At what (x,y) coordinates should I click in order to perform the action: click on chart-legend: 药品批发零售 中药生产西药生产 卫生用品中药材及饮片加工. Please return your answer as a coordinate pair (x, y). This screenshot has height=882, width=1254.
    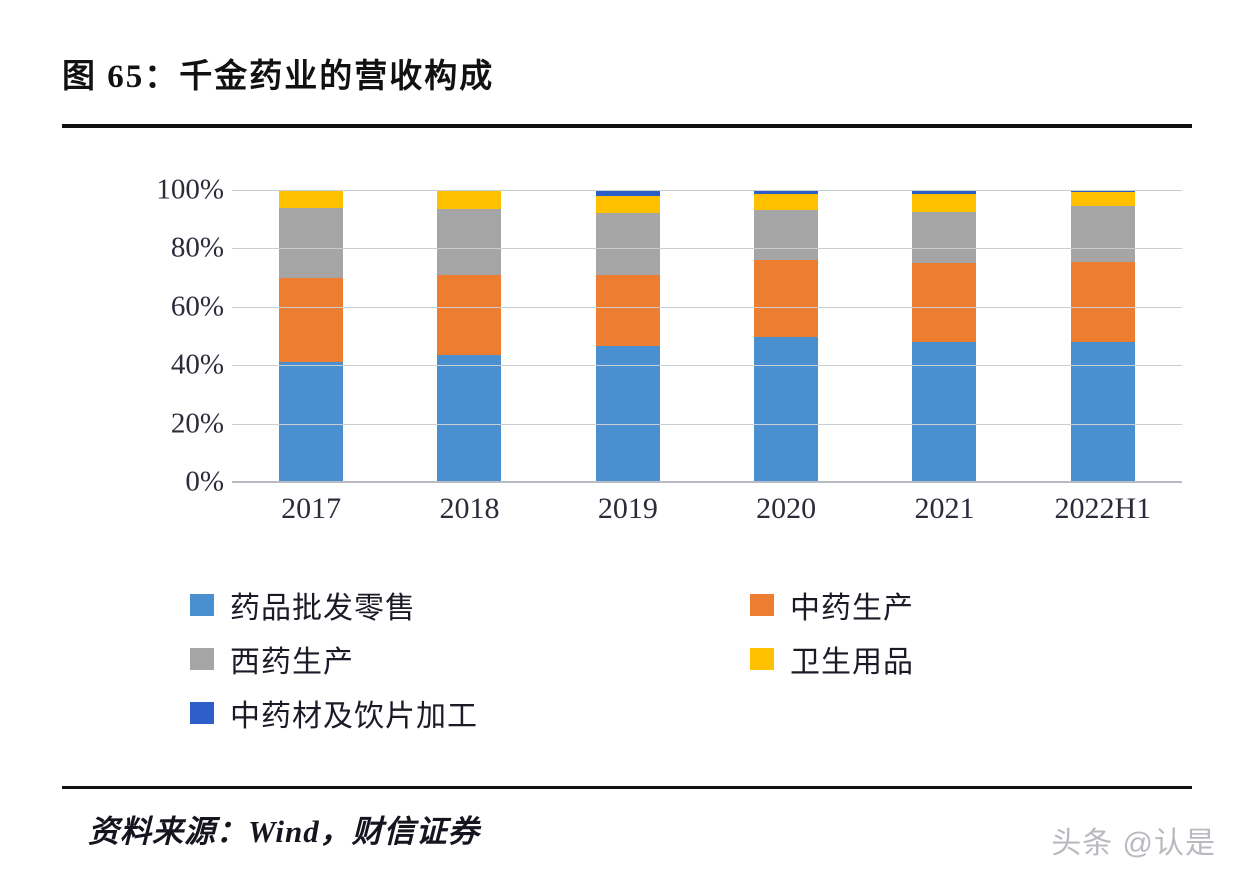
    Looking at the image, I should click on (620, 659).